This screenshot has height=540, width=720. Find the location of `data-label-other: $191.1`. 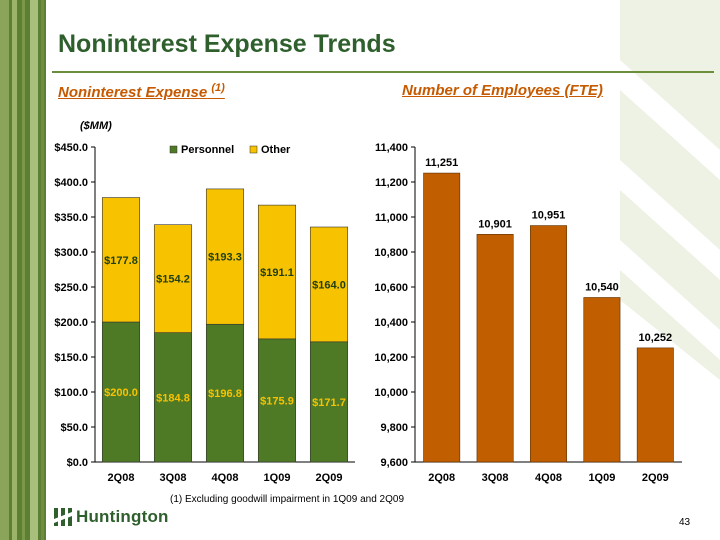

data-label-other: $191.1 is located at coordinates (277, 273).